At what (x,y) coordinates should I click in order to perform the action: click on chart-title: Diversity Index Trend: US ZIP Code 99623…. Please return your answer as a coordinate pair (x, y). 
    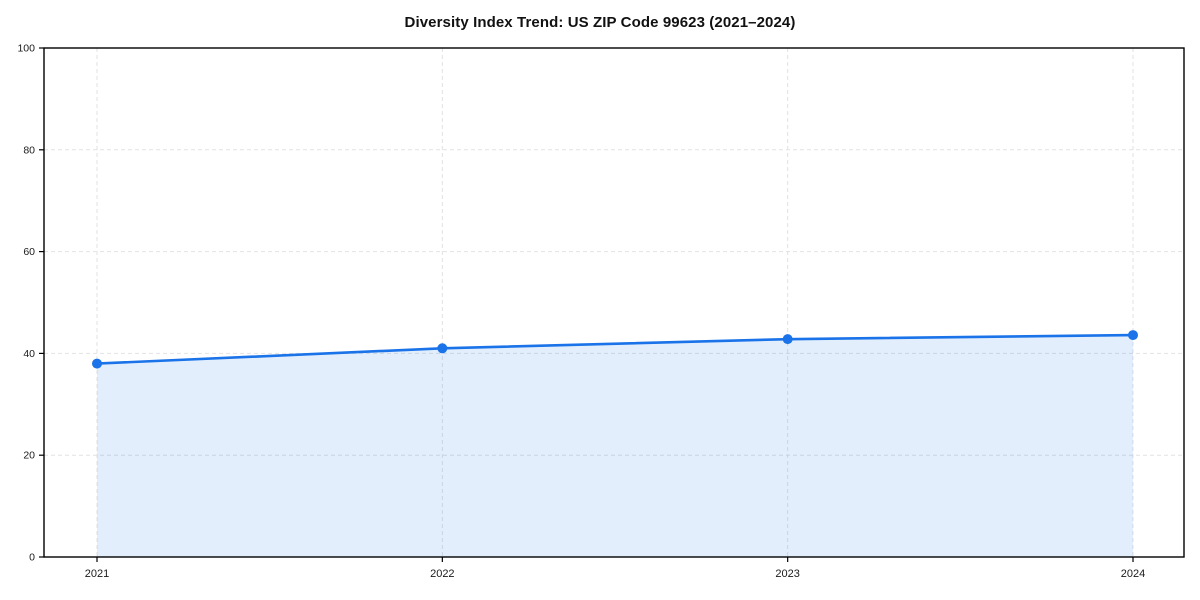
    Looking at the image, I should click on (600, 22).